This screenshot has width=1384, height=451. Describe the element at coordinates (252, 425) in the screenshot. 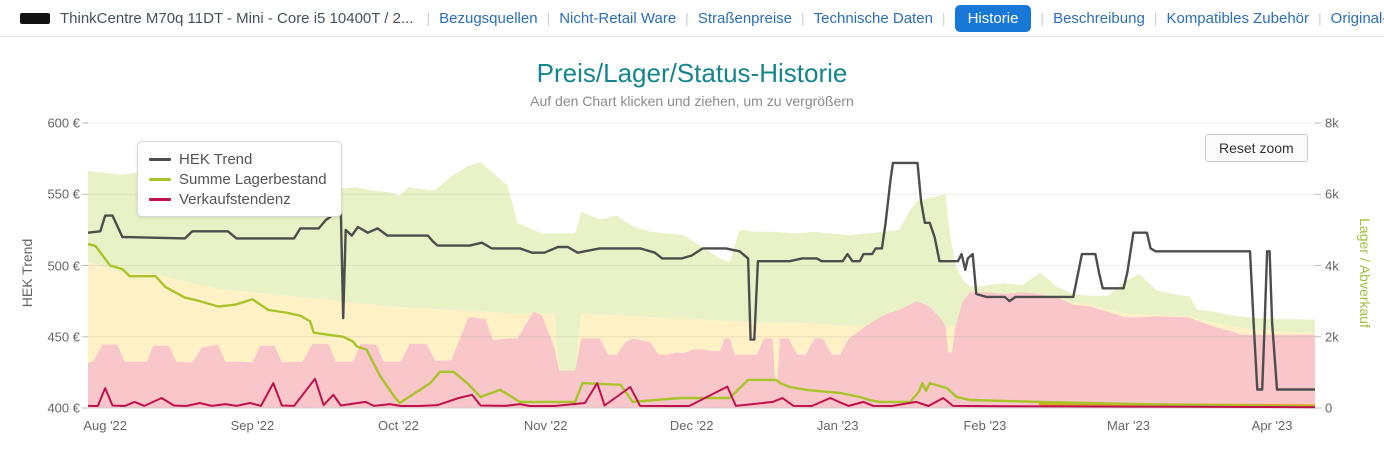

I see `x-tick-label: Sep '22` at that location.